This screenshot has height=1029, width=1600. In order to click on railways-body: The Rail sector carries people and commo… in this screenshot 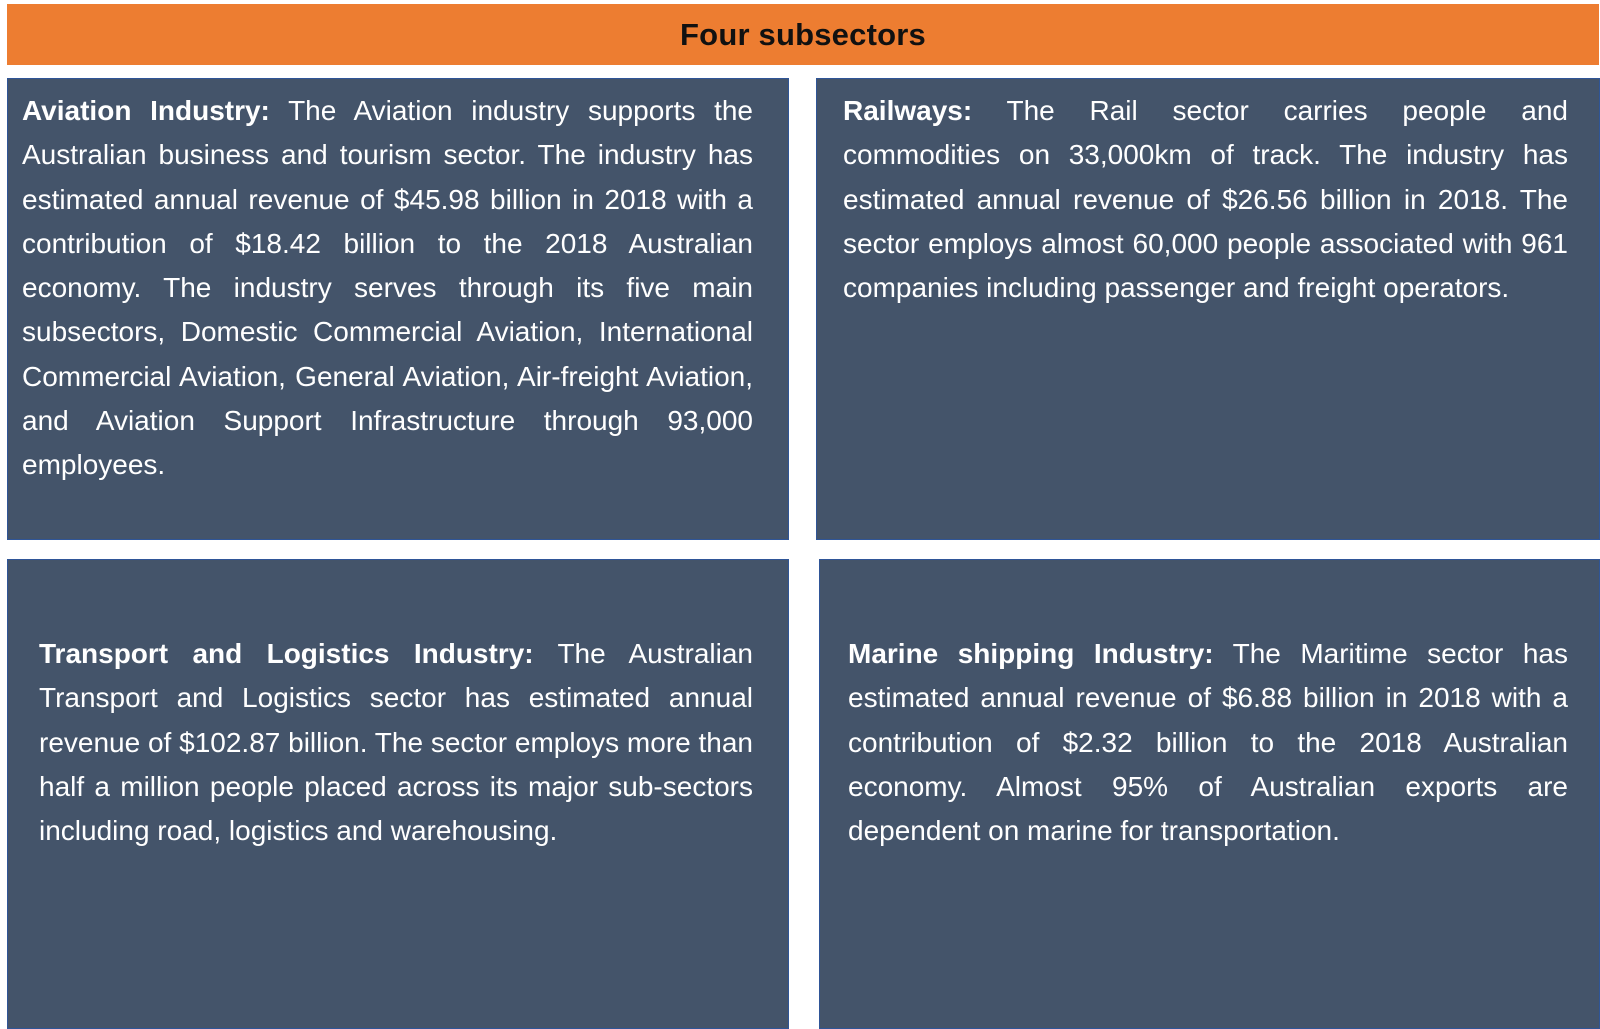, I will do `click(1205, 199)`.